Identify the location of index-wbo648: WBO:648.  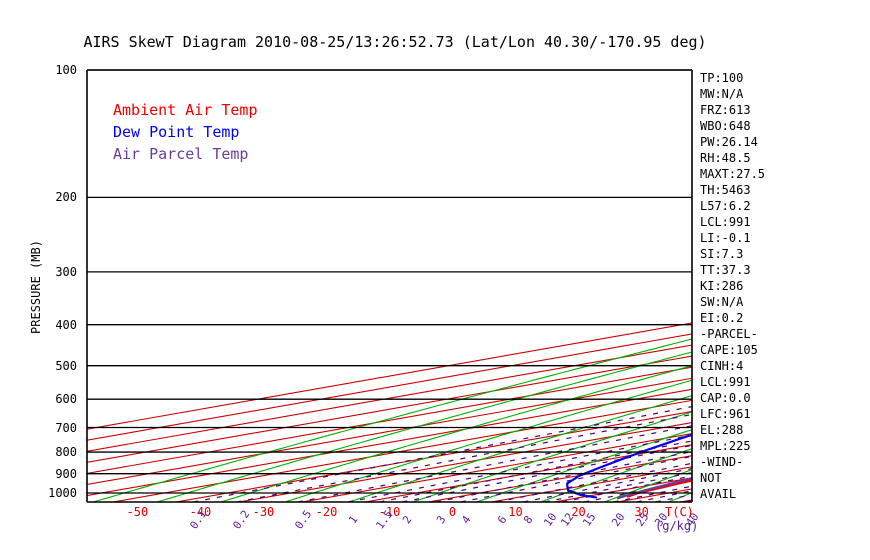
(725, 126).